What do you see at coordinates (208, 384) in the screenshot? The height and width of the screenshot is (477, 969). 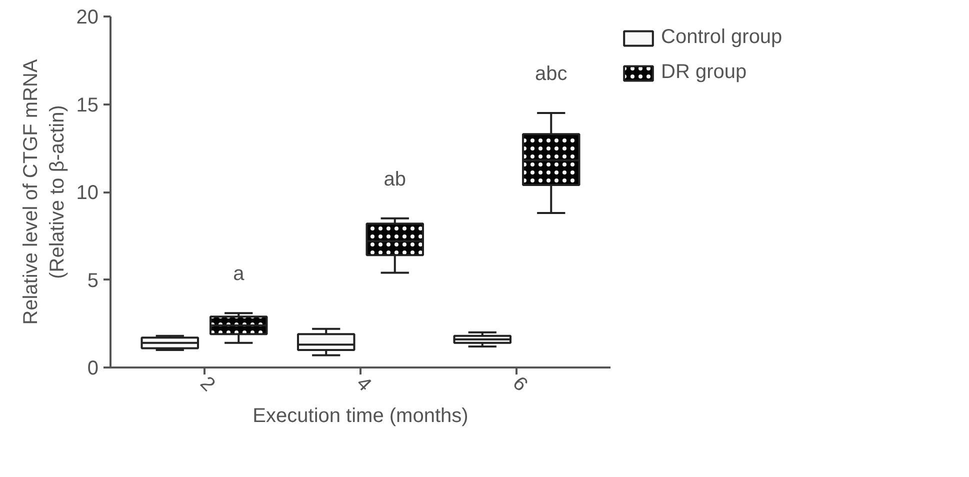 I see `x-tick-label: 2` at bounding box center [208, 384].